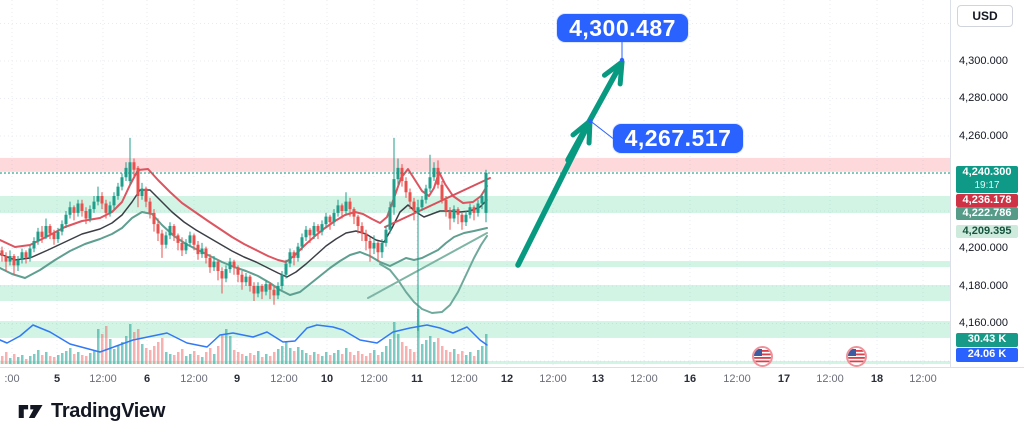  I want to click on price-tag: 4,209.395, so click(987, 231).